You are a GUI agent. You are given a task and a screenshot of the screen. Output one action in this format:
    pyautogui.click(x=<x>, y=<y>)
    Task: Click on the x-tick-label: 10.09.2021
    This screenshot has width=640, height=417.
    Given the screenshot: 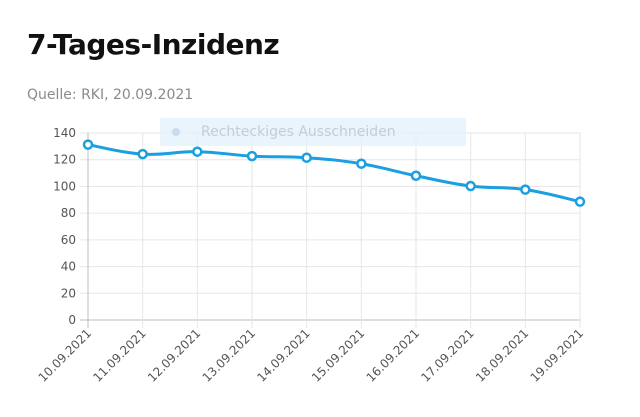 What is the action you would take?
    pyautogui.click(x=65, y=355)
    